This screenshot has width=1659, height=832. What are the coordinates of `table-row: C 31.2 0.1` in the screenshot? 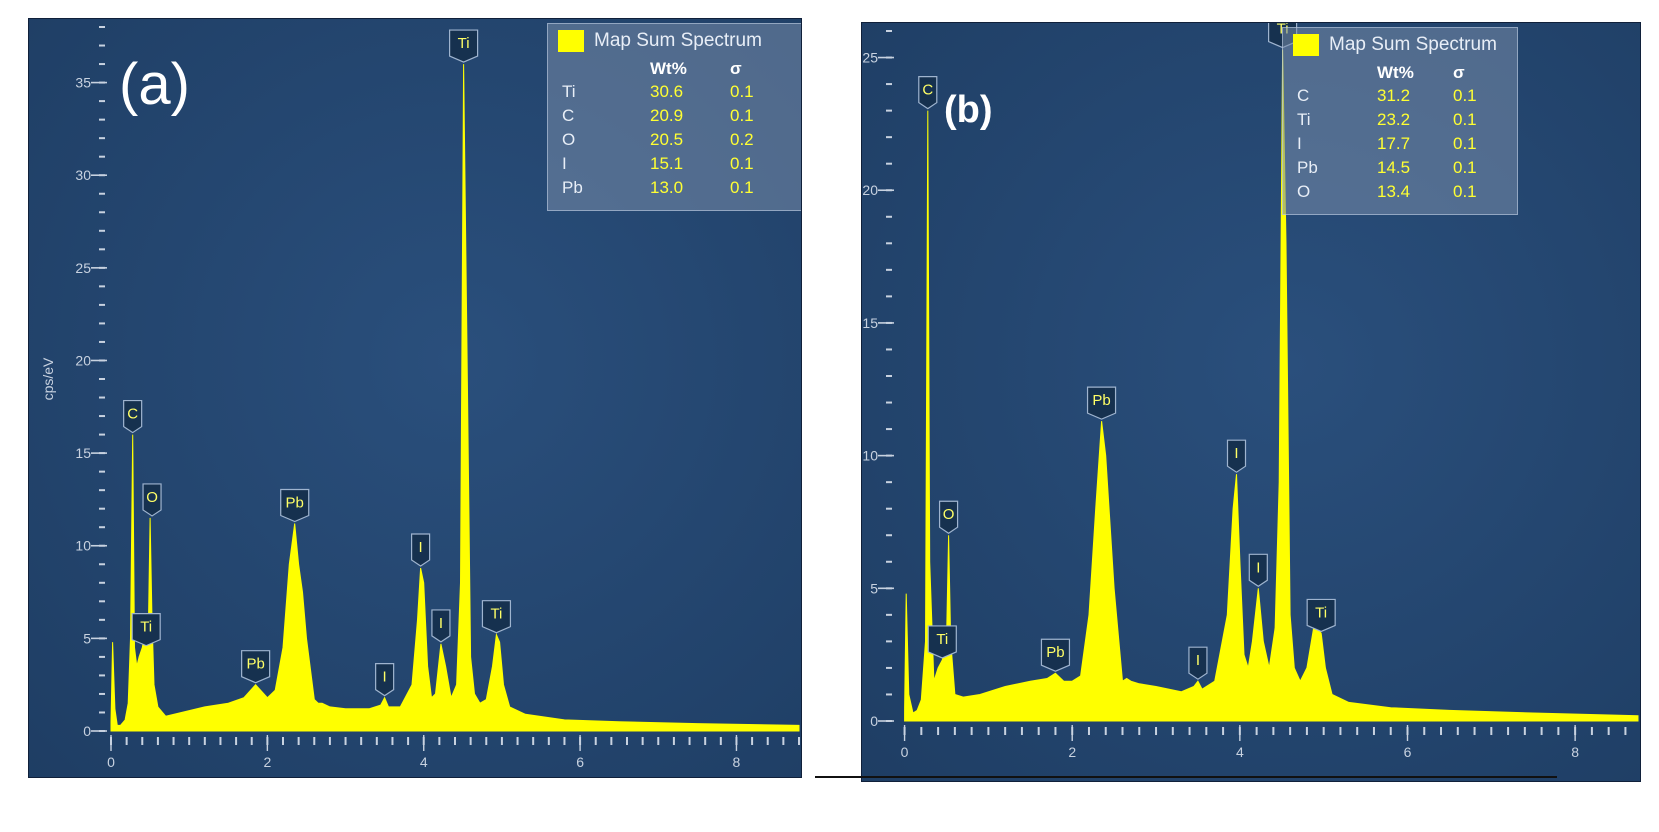 It's located at (1405, 96).